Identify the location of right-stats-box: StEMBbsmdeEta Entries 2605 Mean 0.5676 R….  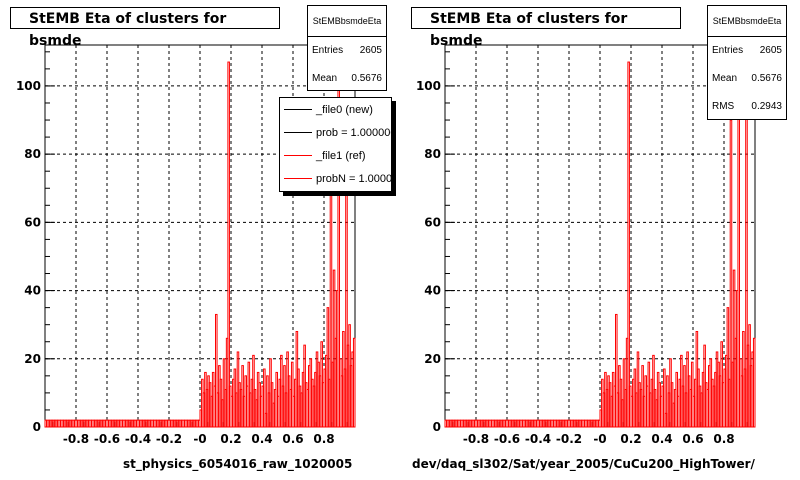
(747, 62).